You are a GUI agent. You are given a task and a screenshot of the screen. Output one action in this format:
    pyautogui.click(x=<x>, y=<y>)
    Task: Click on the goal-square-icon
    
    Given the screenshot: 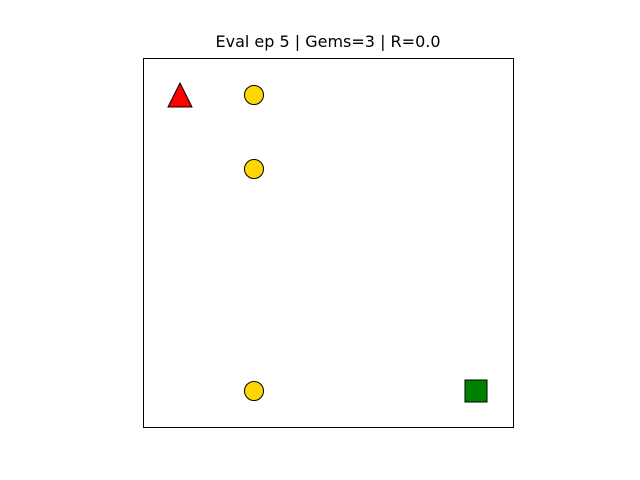 What is the action you would take?
    pyautogui.click(x=476, y=391)
    